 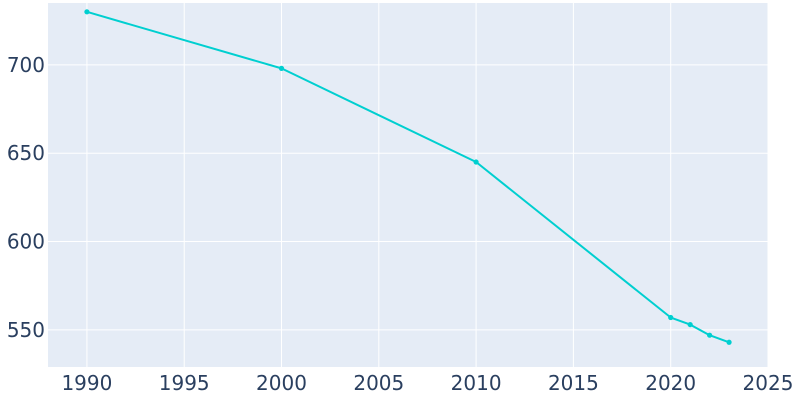 I want to click on x-tick-label: 1995, so click(x=184, y=383).